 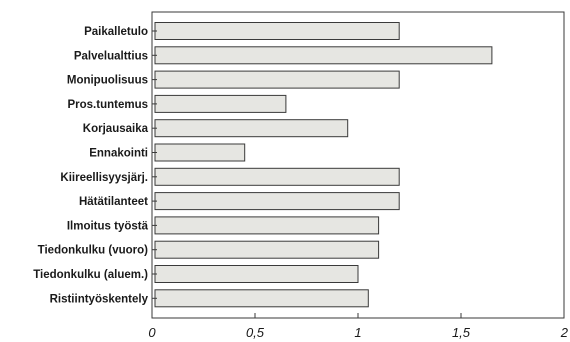 I want to click on category-label: Palvelualttius, so click(x=111, y=56).